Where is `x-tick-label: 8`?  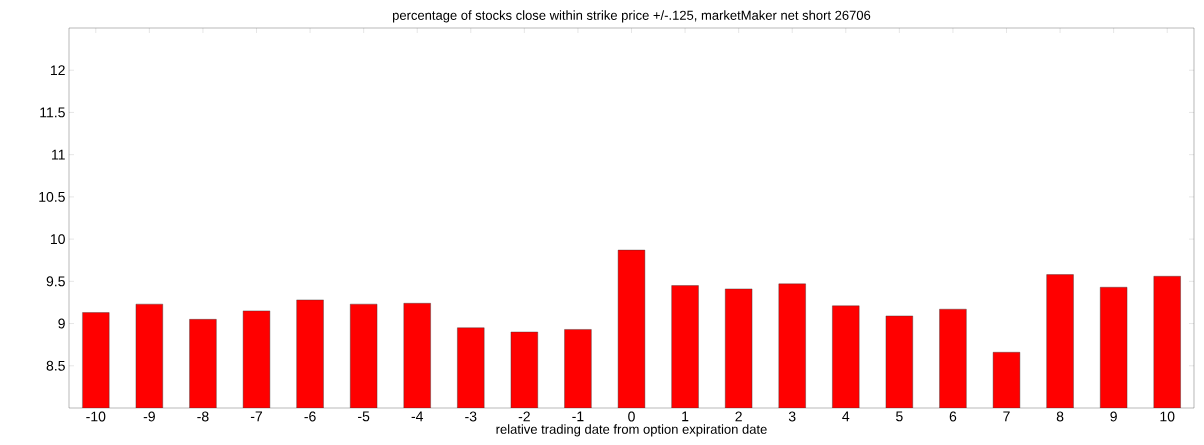 x-tick-label: 8 is located at coordinates (1060, 416).